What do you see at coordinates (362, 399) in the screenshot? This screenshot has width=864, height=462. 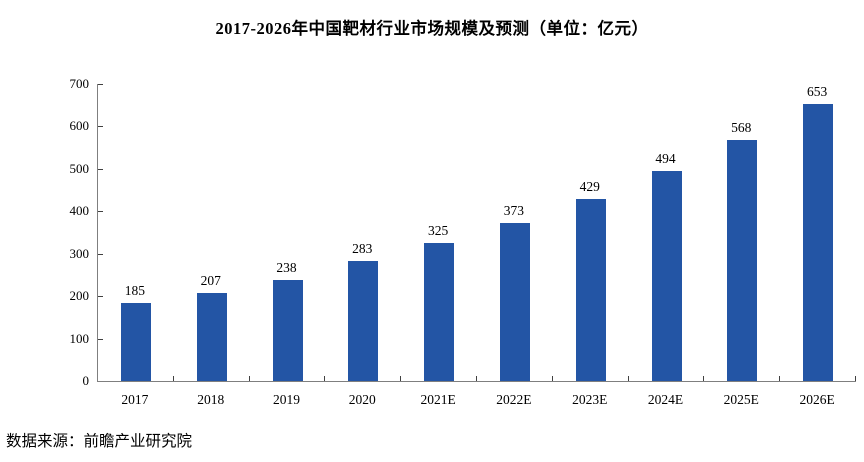 I see `x-axis-tick-label: 2020` at bounding box center [362, 399].